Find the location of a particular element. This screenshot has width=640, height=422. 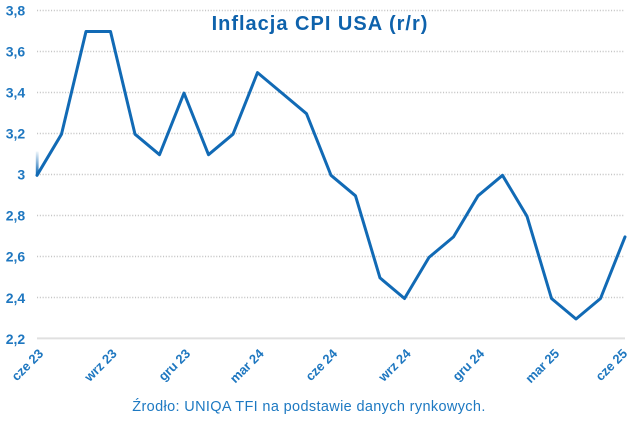

svg-text: 2,4 is located at coordinates (16, 298).